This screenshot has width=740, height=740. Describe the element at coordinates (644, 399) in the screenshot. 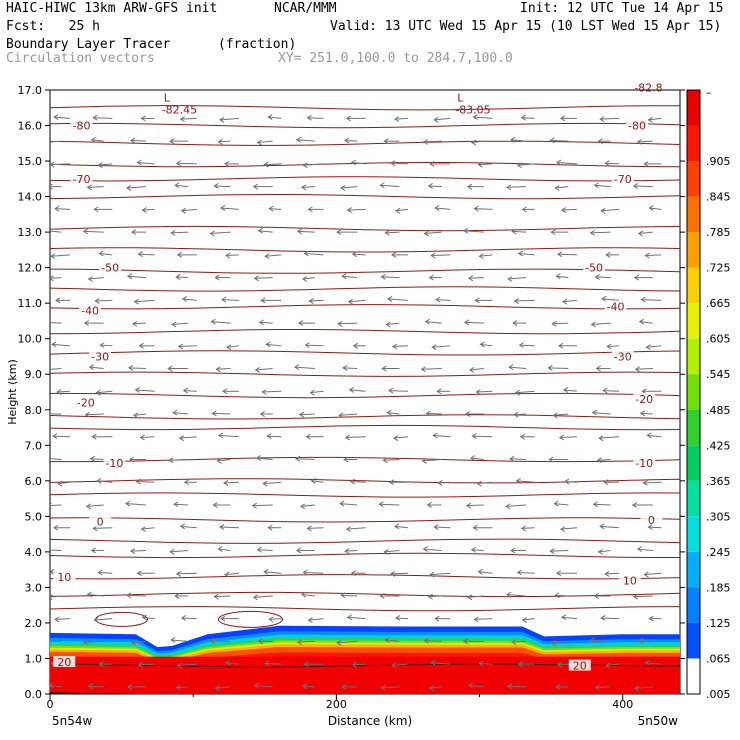

I see `isotherm-label: -20` at that location.